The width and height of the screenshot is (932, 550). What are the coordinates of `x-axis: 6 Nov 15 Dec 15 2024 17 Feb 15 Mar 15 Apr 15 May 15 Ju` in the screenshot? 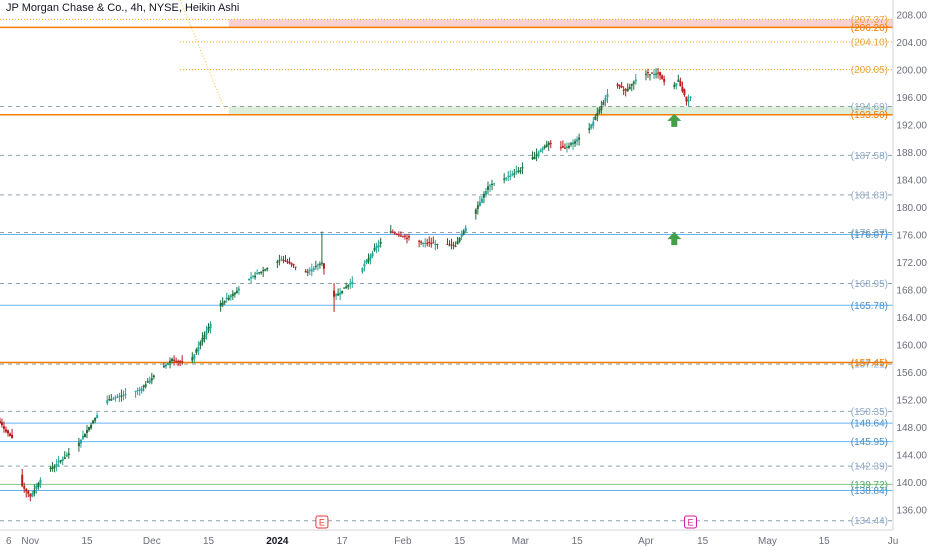 It's located at (449, 538).